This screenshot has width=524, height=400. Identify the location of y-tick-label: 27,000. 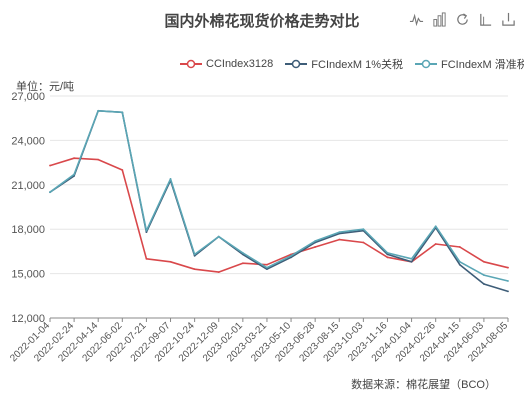
(28, 97).